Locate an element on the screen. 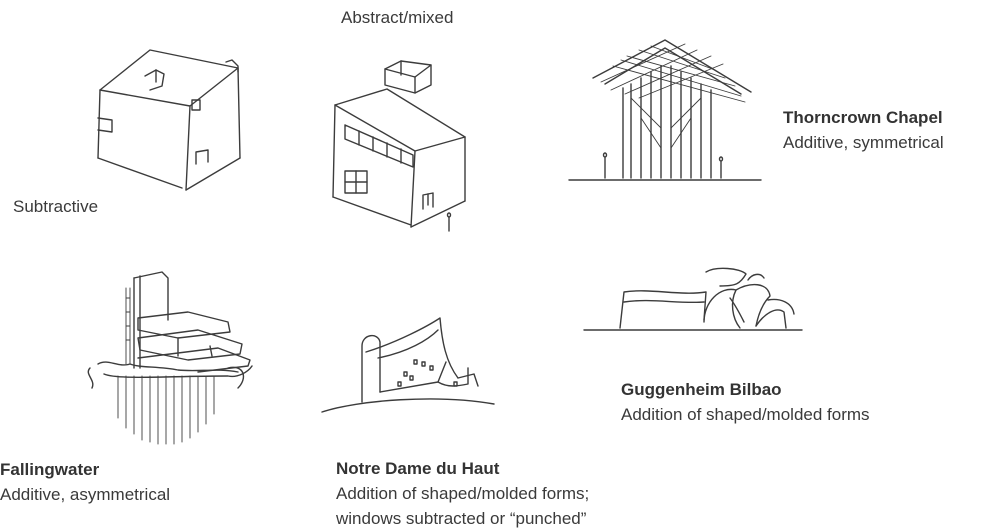  guggenheim-bilbao-sketch is located at coordinates (693, 299).